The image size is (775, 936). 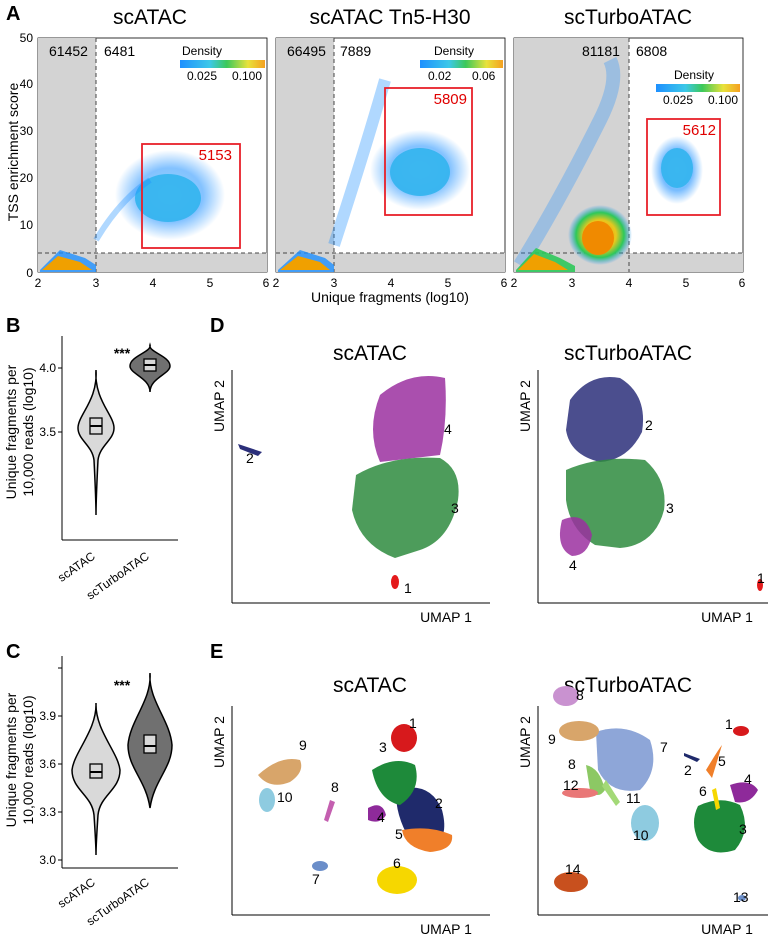 What do you see at coordinates (440, 76) in the screenshot?
I see `legend-tick-low: 0.02` at bounding box center [440, 76].